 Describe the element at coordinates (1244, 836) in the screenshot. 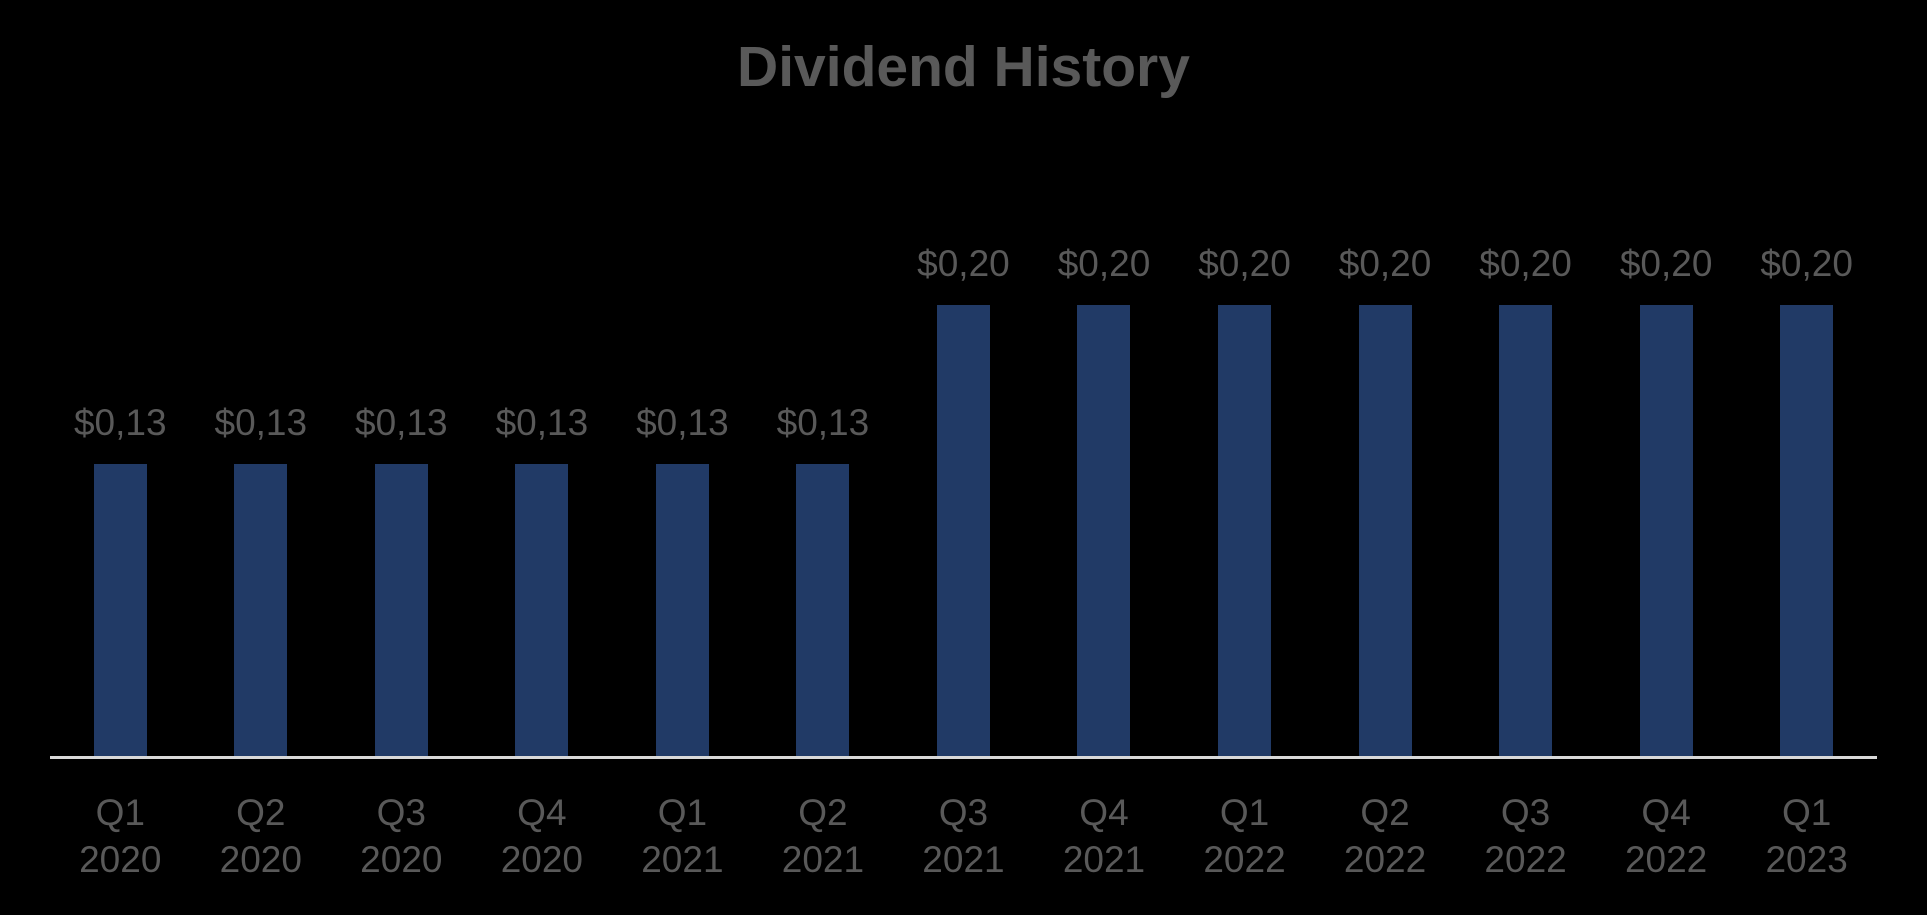

I see `x-tick-label: Q1 2022` at that location.